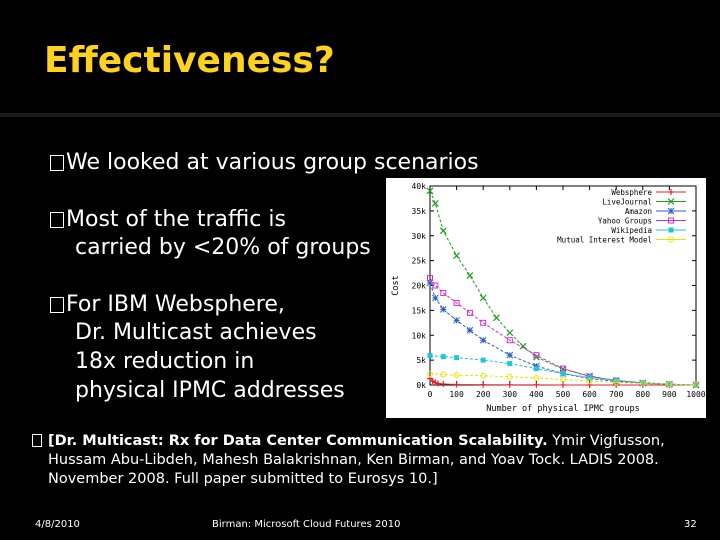  I want to click on reference-bullet-icon, so click(37, 440).